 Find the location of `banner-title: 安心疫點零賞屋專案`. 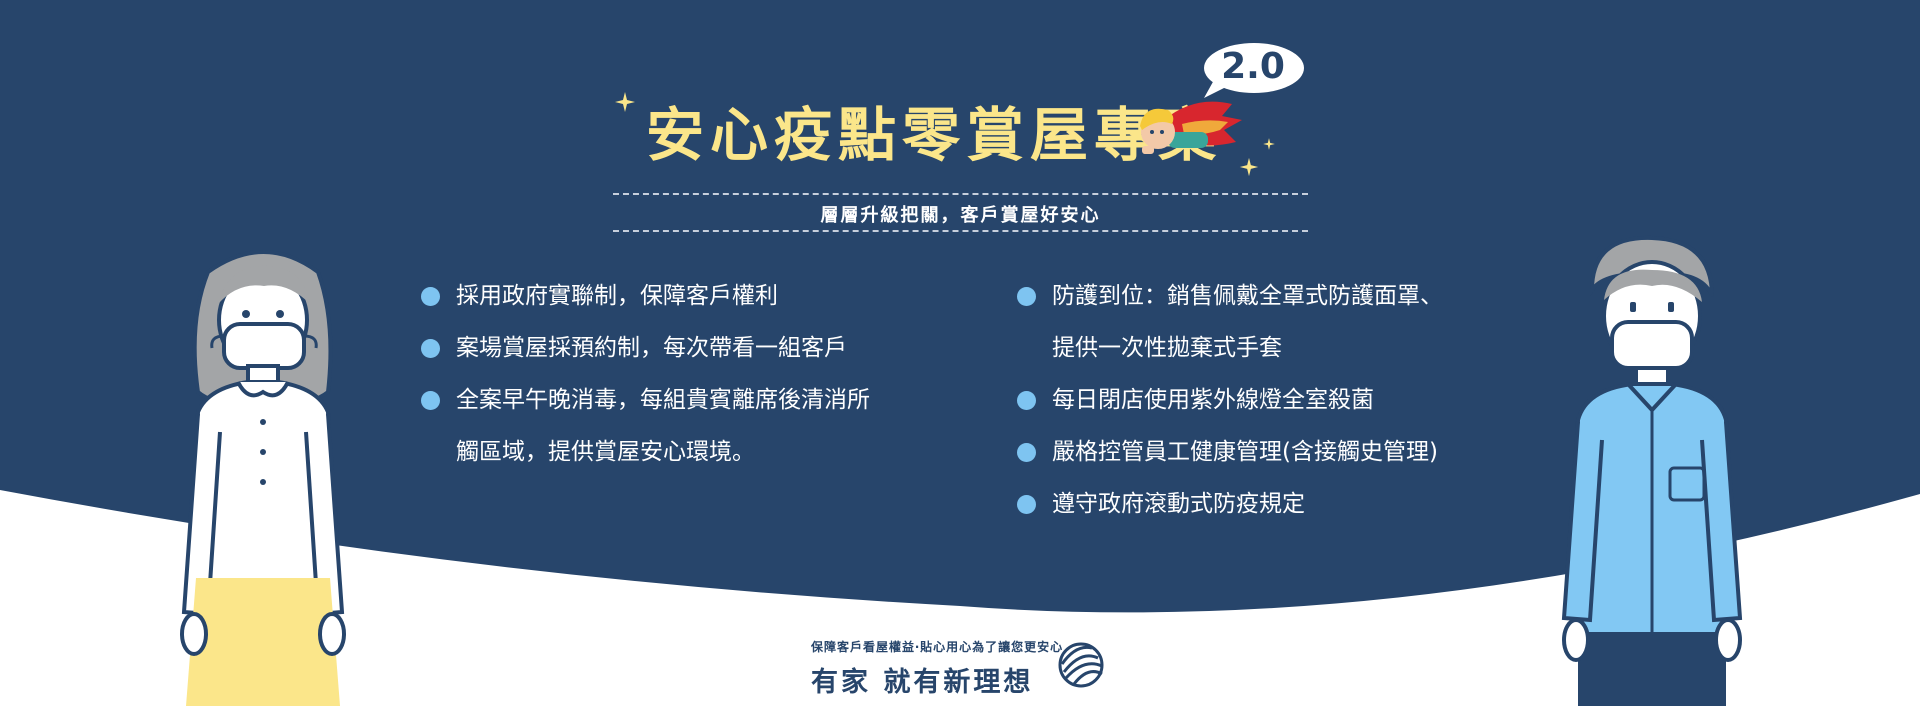

banner-title: 安心疫點零賞屋專案 is located at coordinates (934, 135).